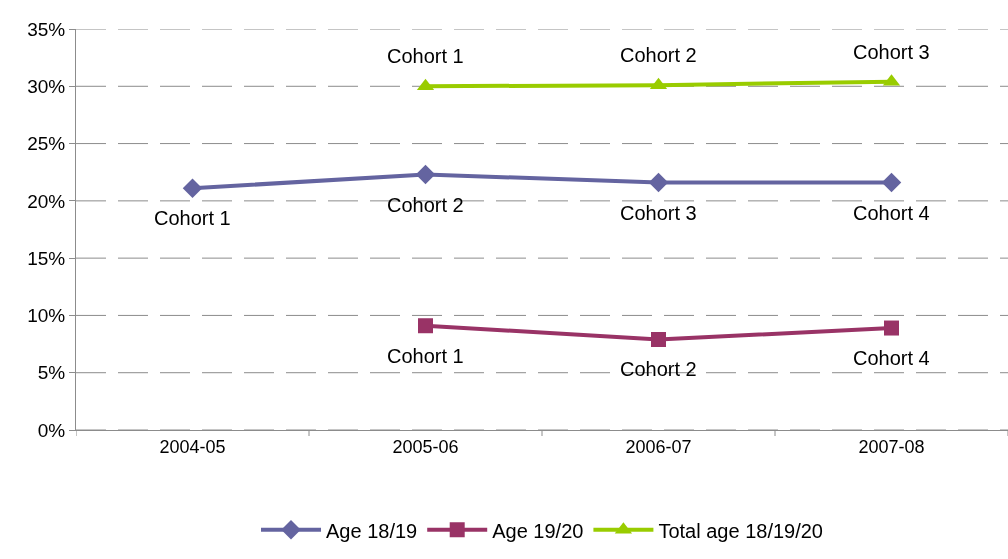 The height and width of the screenshot is (559, 1008). I want to click on y-tick-label: 30%, so click(46, 86).